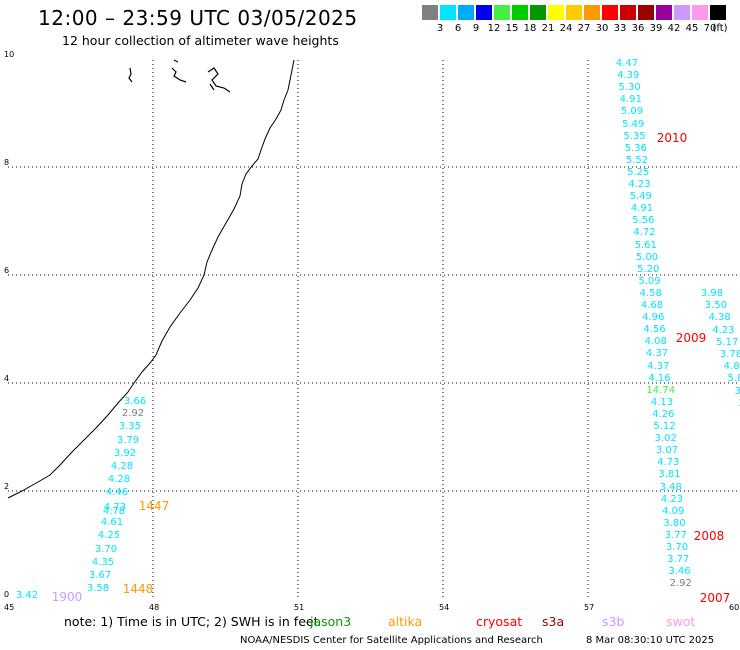  I want to click on wave-height-label: 3.98, so click(712, 293).